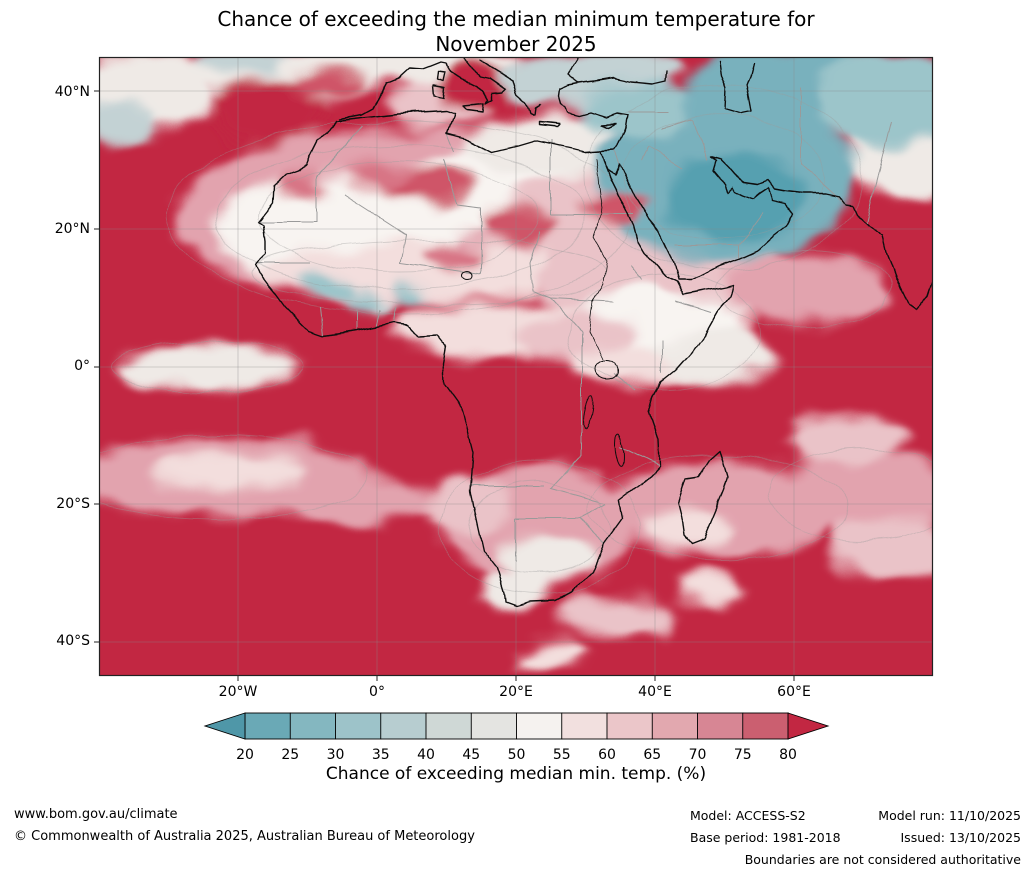 The height and width of the screenshot is (873, 1035). What do you see at coordinates (609, 126) in the screenshot?
I see `cyprus-outline` at bounding box center [609, 126].